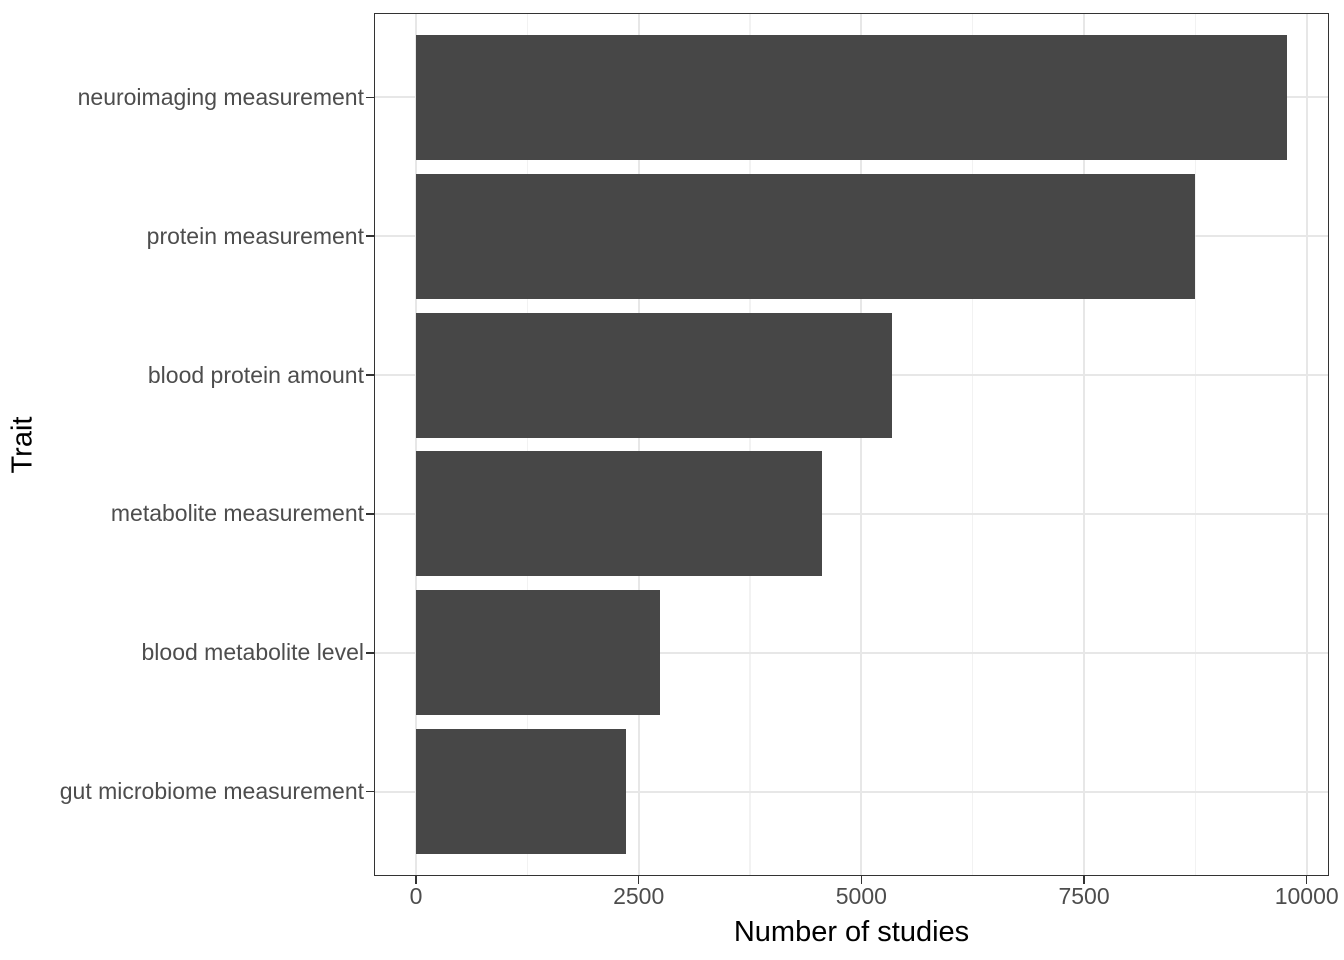  Describe the element at coordinates (861, 896) in the screenshot. I see `x-tick-label: 5000` at that location.